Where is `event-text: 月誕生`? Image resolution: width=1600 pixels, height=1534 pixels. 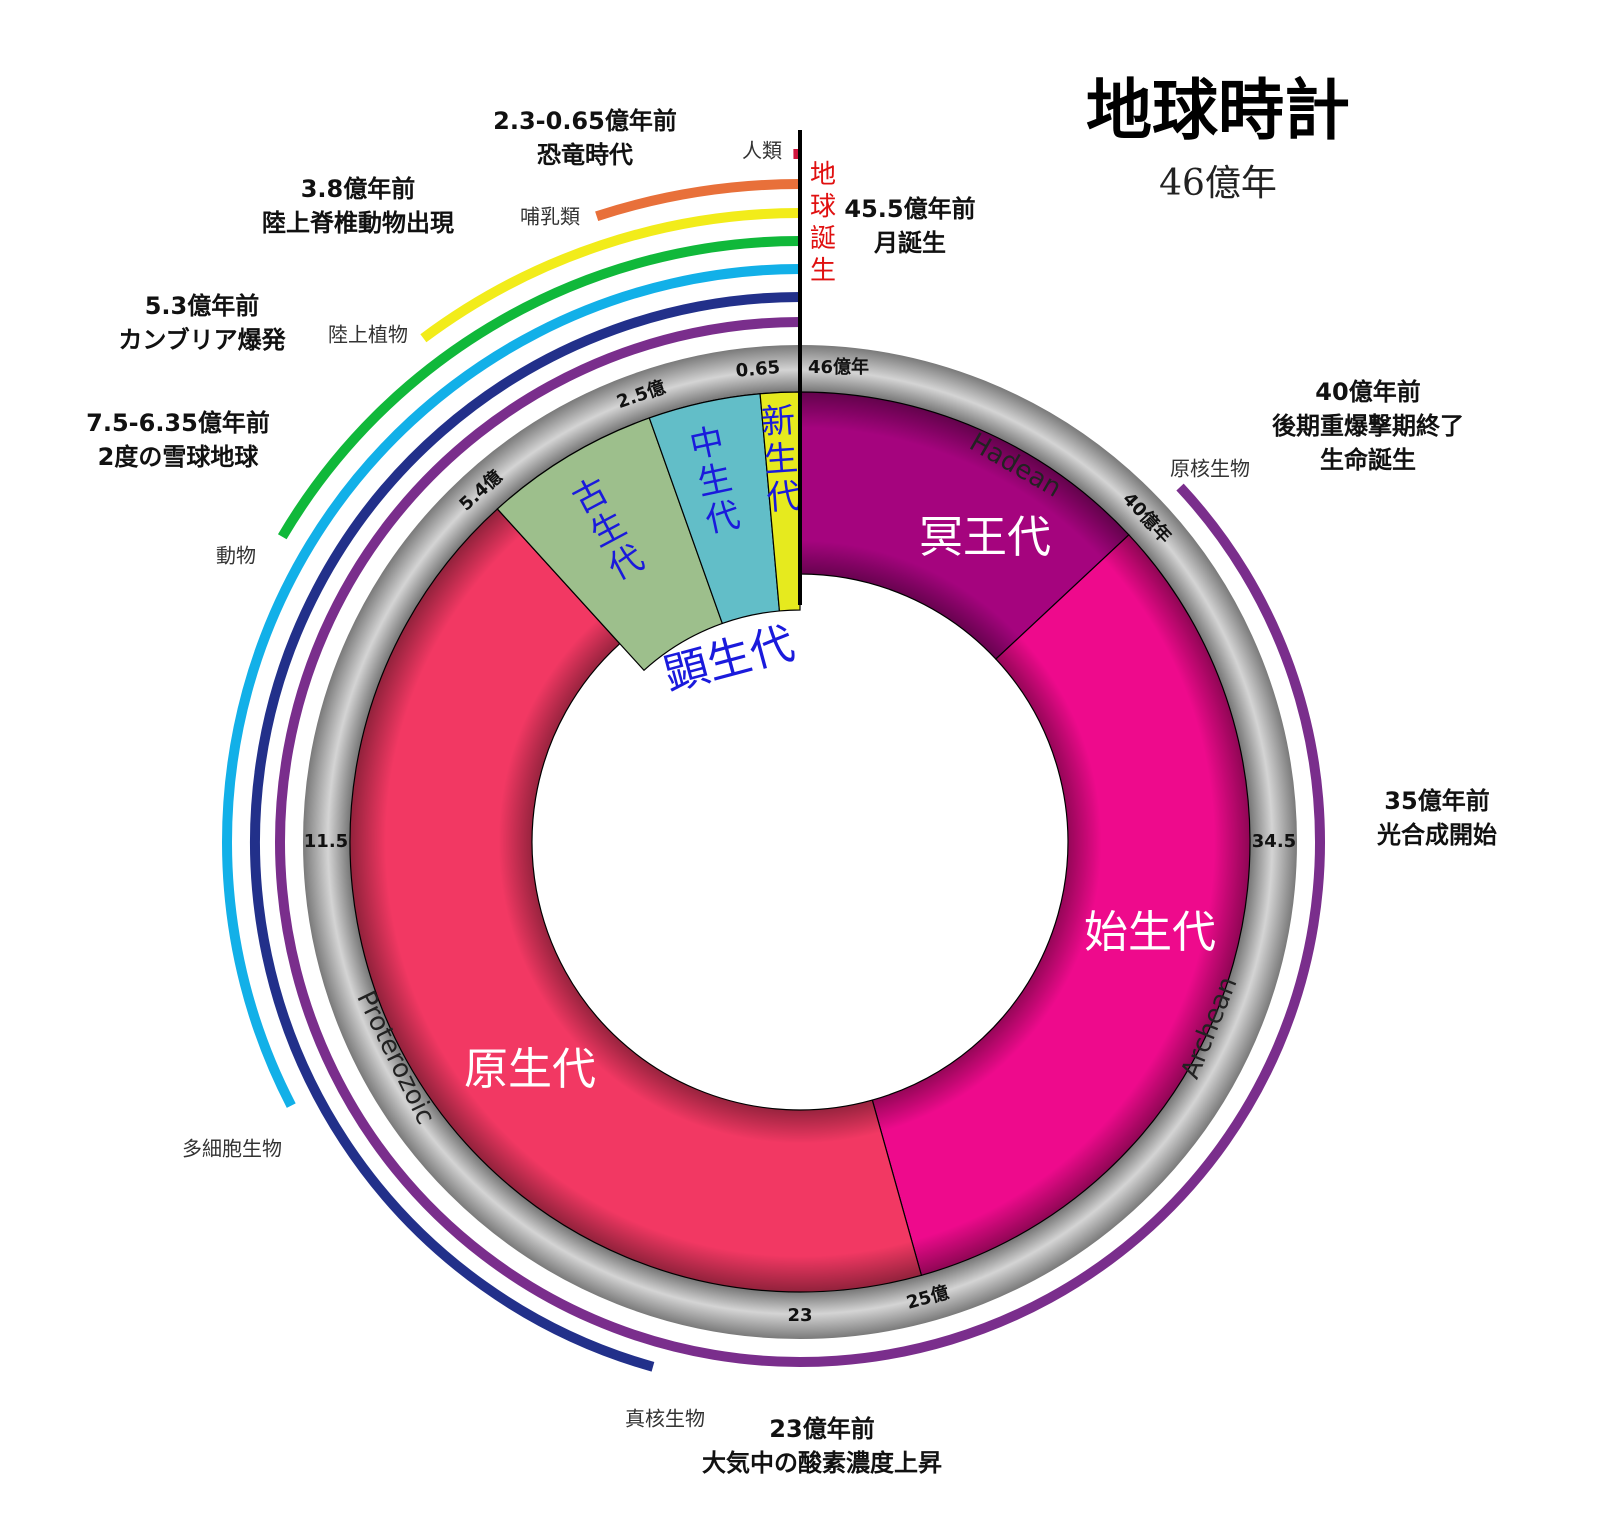 event-text: 月誕生 is located at coordinates (909, 243).